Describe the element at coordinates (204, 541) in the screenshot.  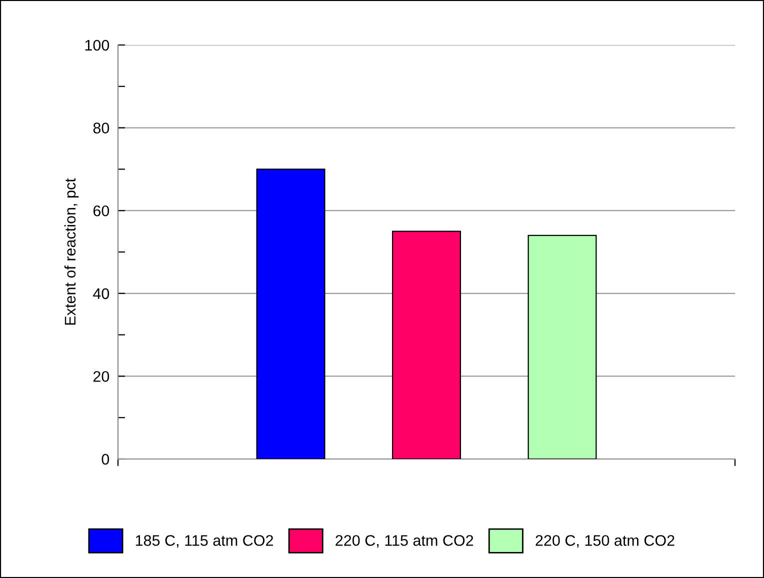
I see `legend-label: 185 C, 115 atm CO2` at that location.